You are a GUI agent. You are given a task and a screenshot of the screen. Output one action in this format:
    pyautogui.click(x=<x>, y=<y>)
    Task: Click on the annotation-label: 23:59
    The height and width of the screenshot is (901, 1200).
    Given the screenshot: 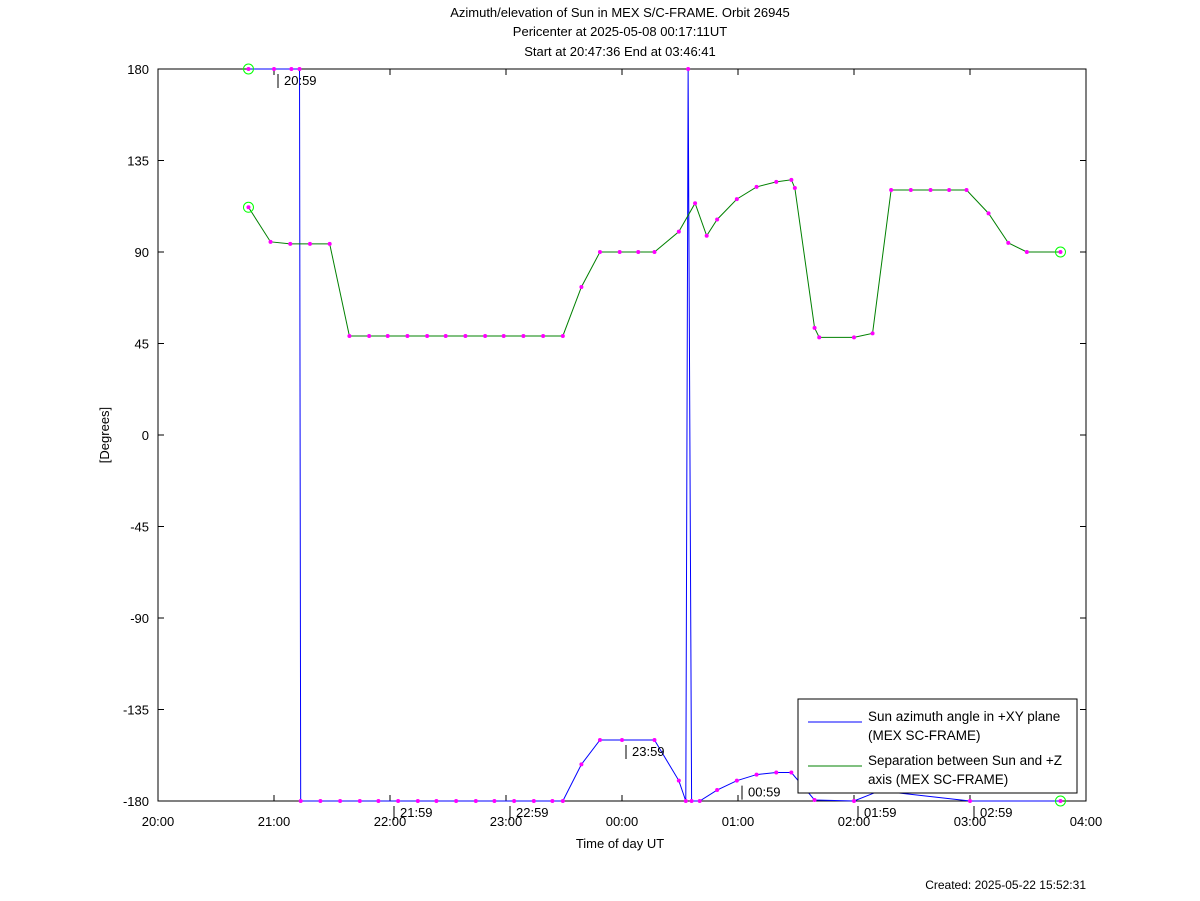 What is the action you would take?
    pyautogui.click(x=648, y=751)
    